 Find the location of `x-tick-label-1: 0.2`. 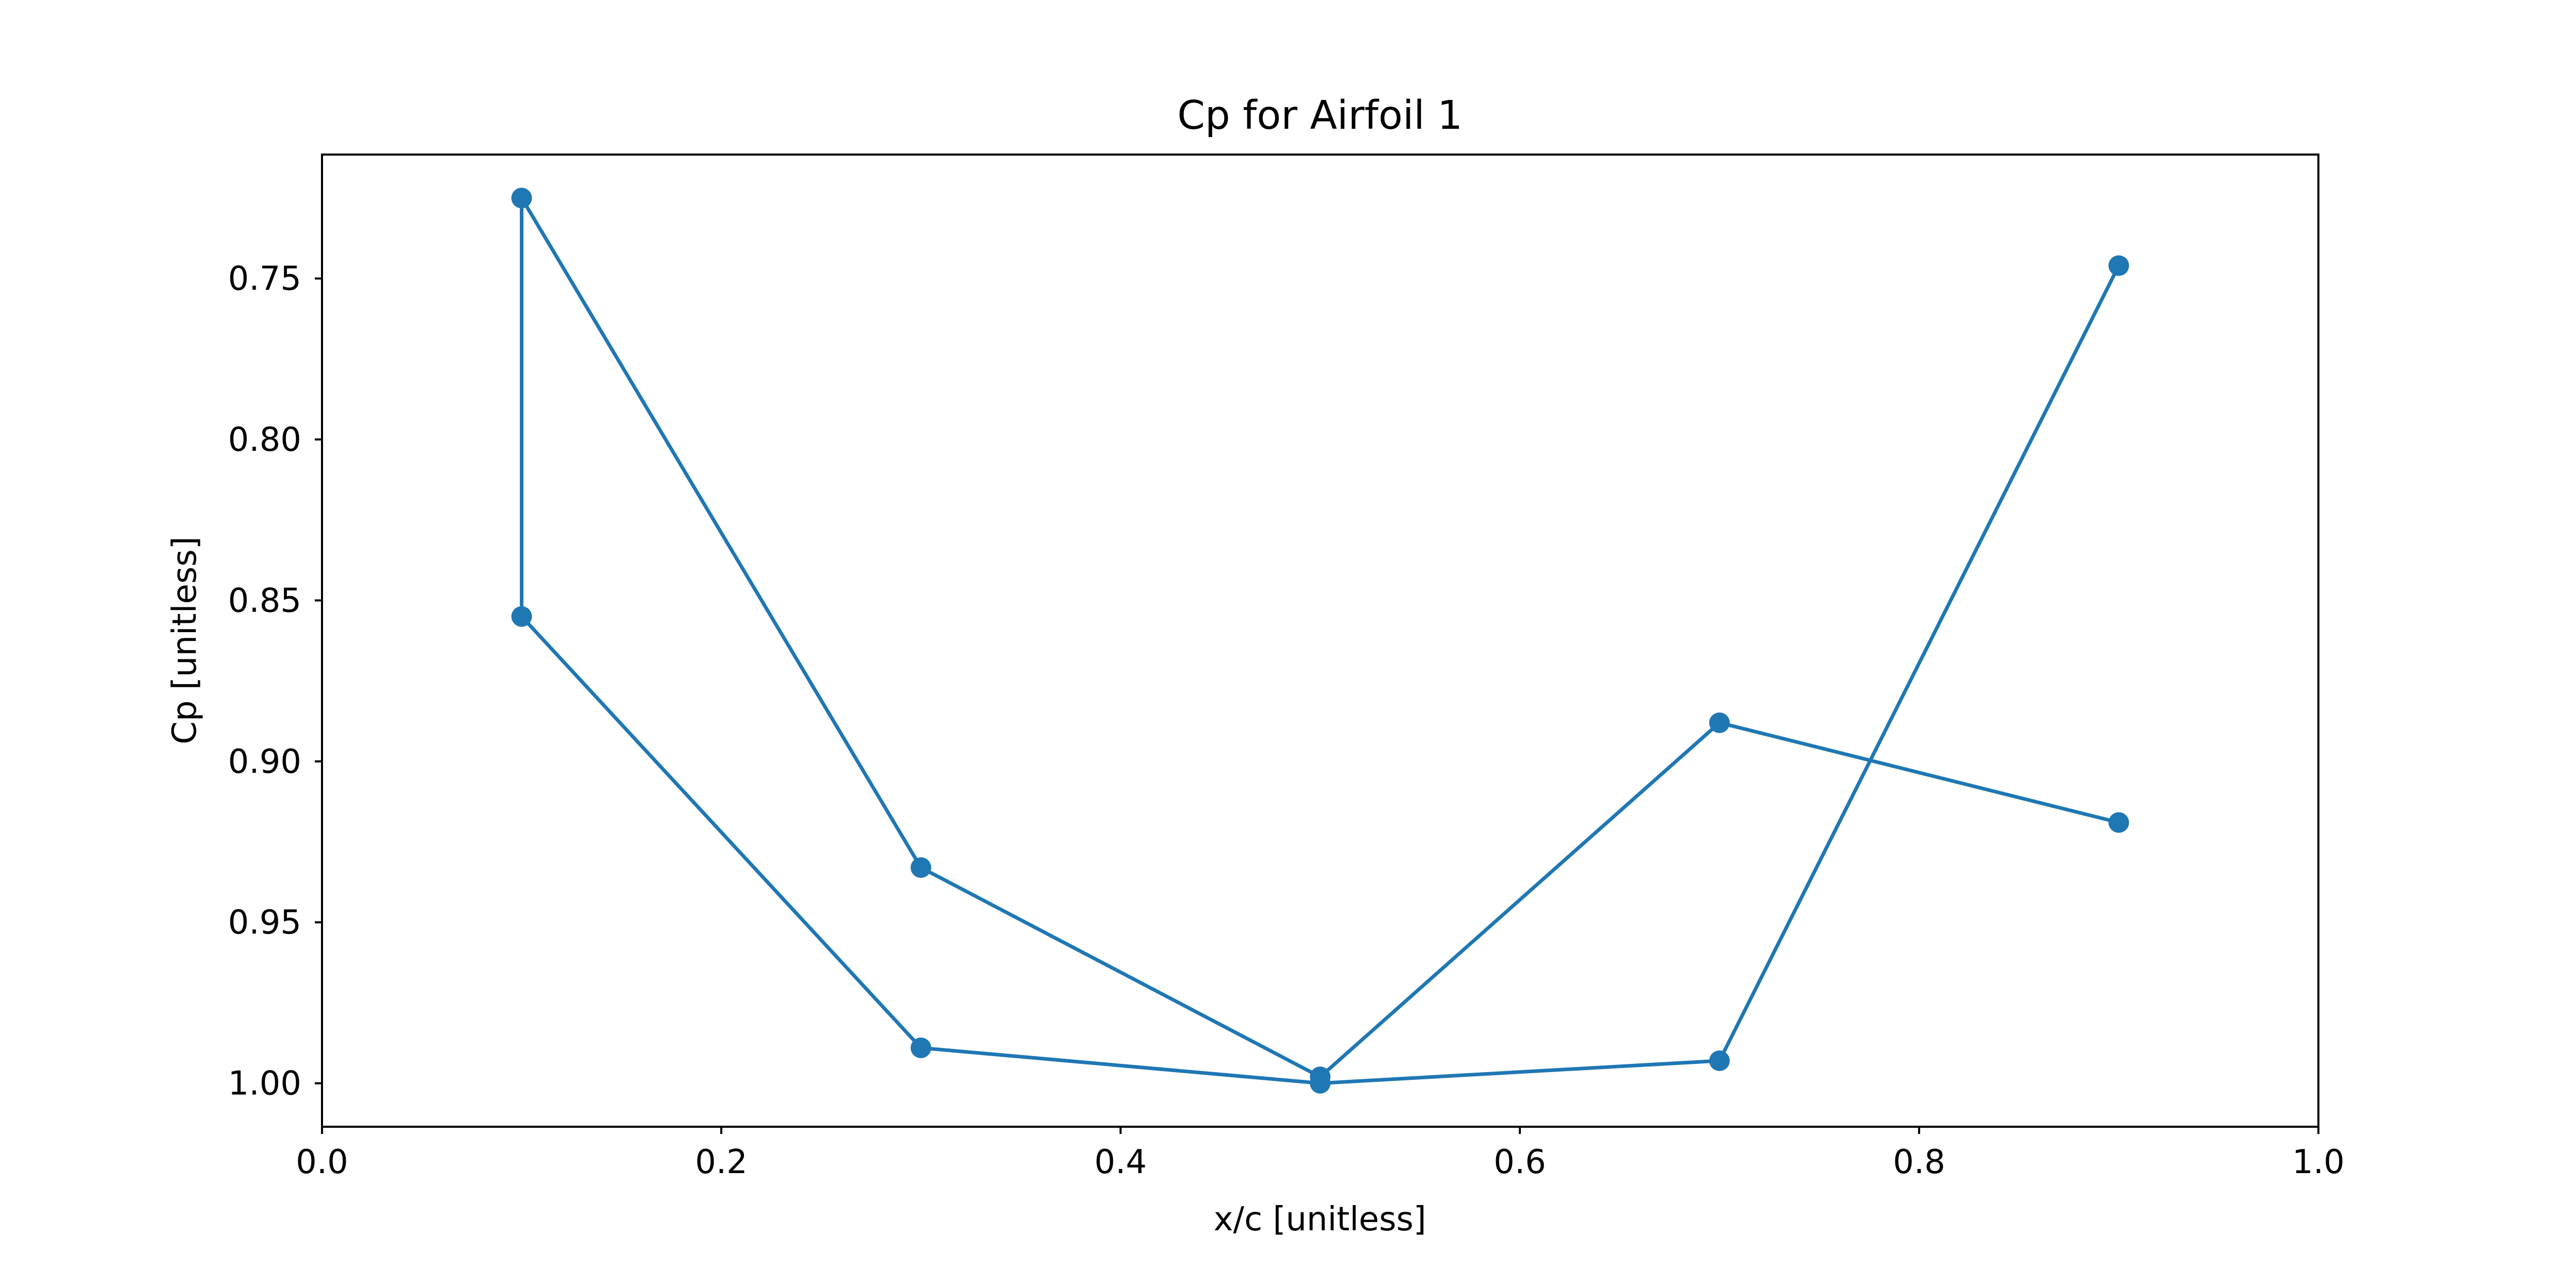

x-tick-label-1: 0.2 is located at coordinates (721, 1162).